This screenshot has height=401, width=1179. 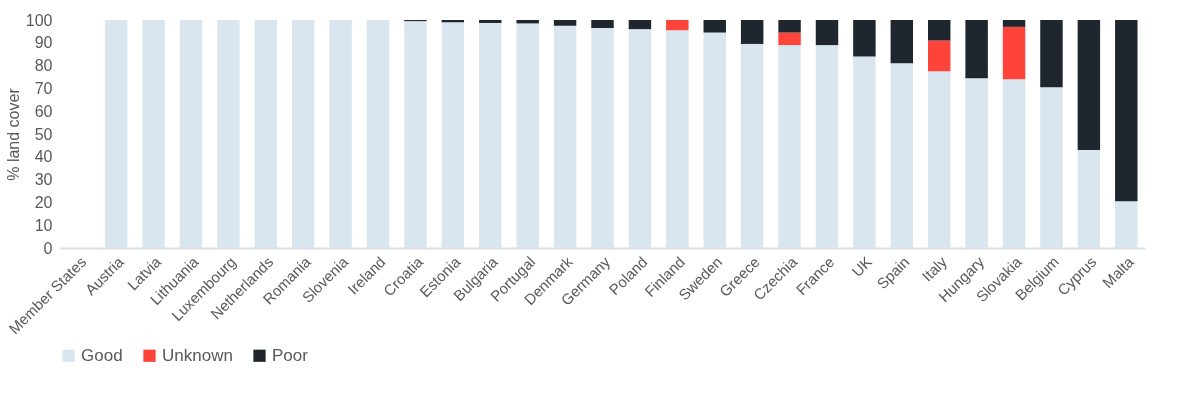 What do you see at coordinates (290, 355) in the screenshot?
I see `legend-label: Poor` at bounding box center [290, 355].